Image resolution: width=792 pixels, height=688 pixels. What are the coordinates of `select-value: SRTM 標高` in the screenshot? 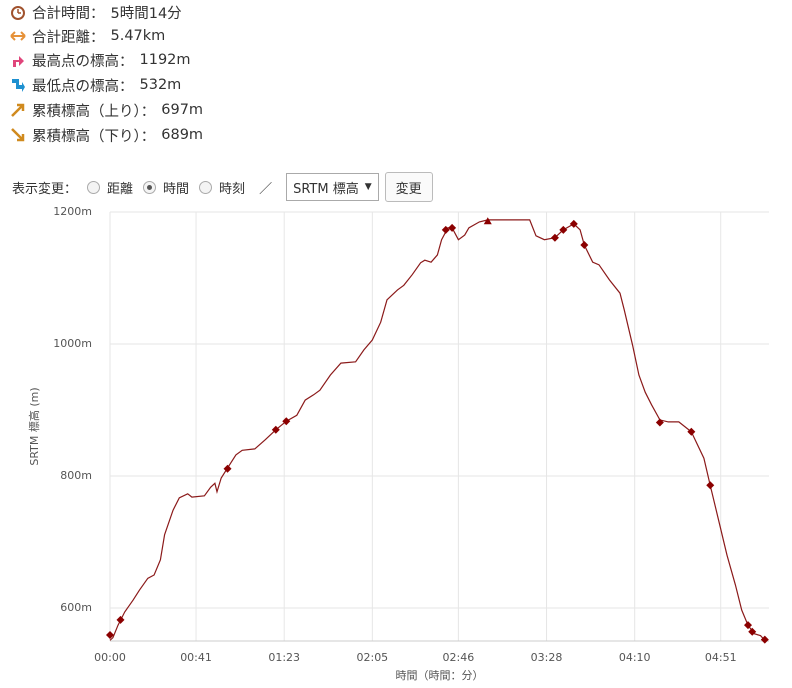 It's located at (326, 189).